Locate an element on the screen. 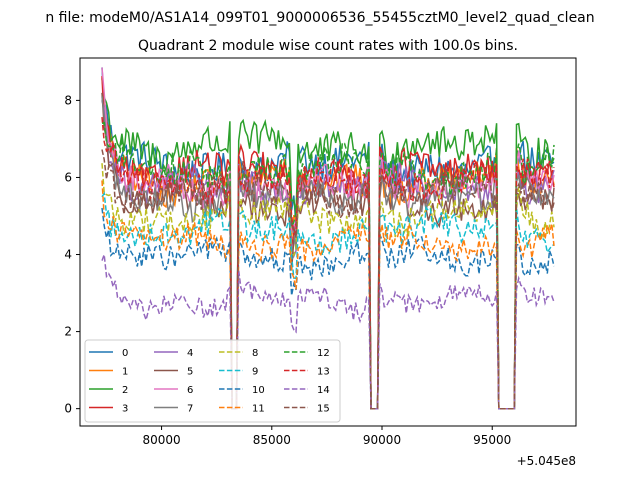  y-axis: 0 2 4 6 8 is located at coordinates (72, 254).